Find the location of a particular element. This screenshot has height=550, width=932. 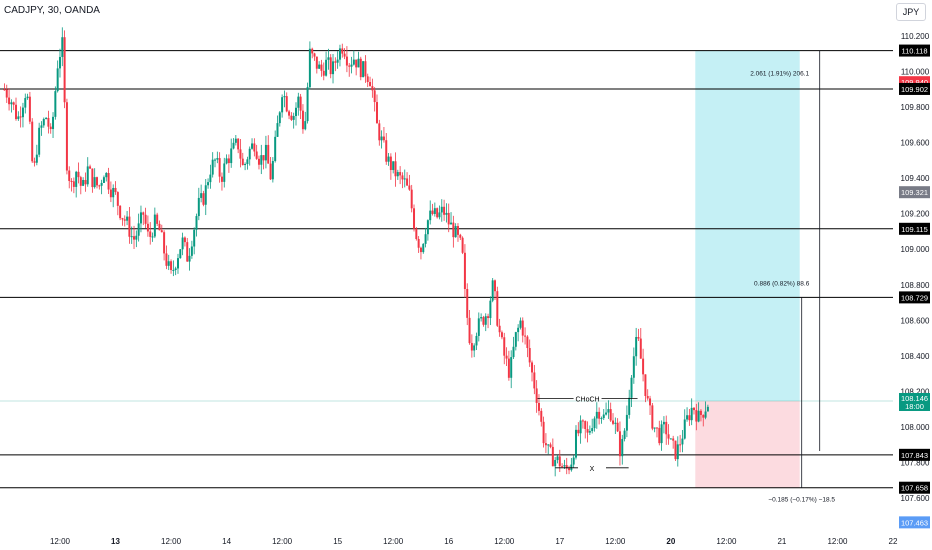

level-label: 109.902 is located at coordinates (914, 89).